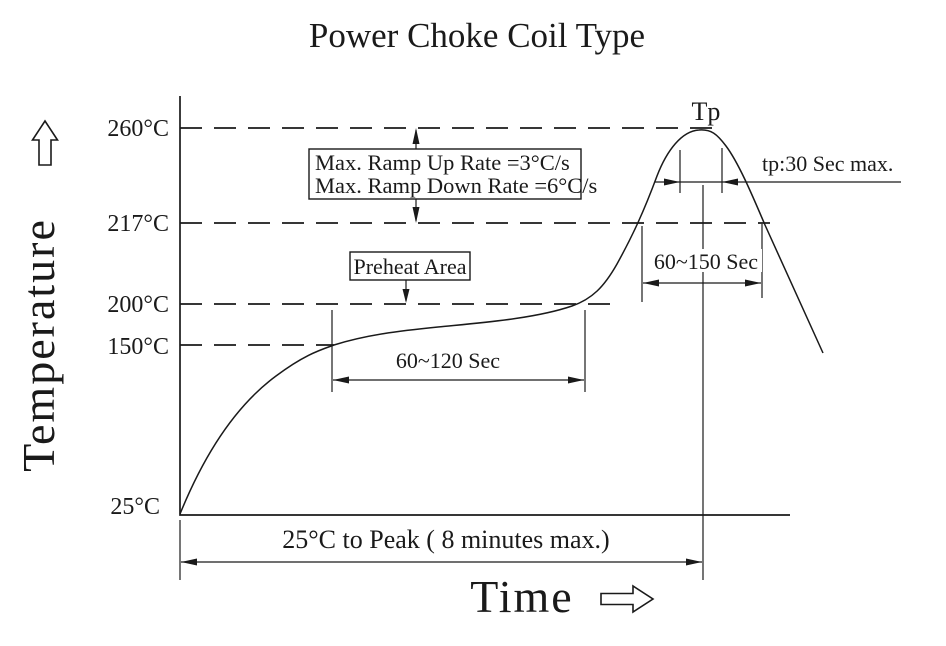 The image size is (946, 646). I want to click on total-dim-arrow-left, so click(189, 562).